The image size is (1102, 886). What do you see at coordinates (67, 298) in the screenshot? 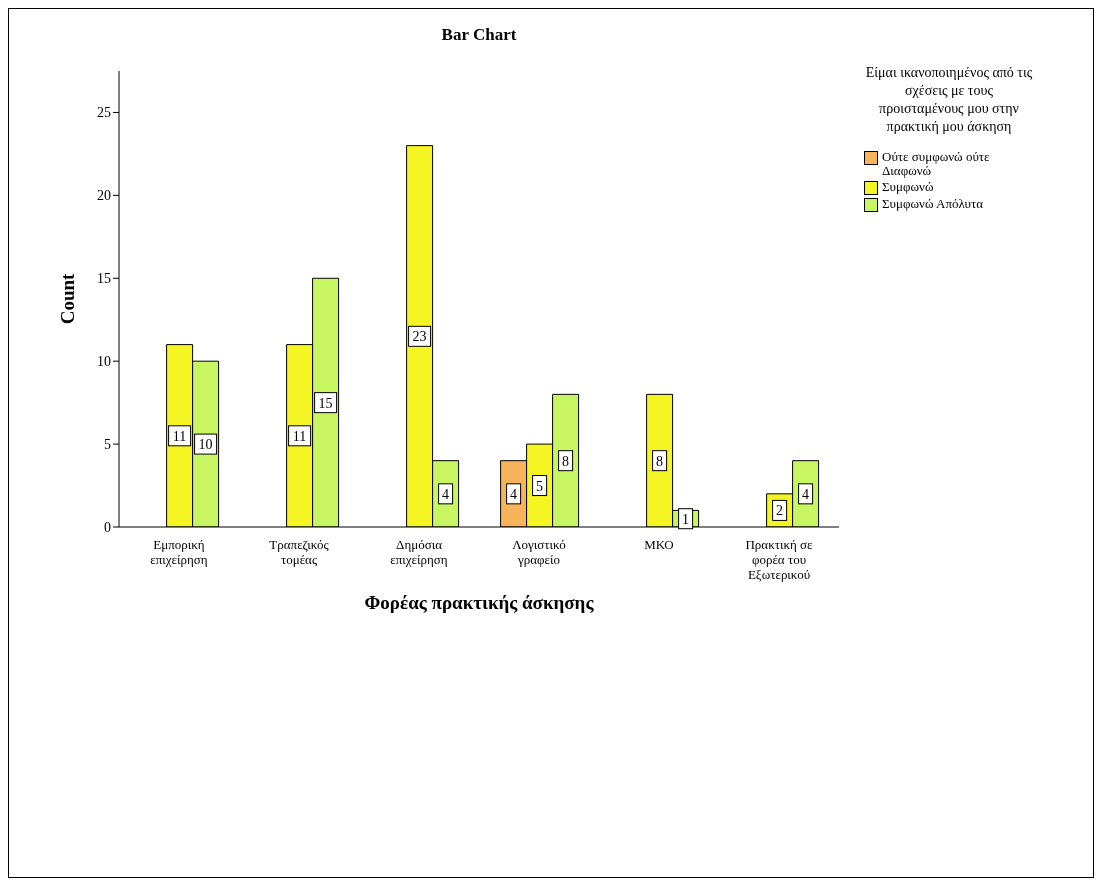
I see `y-axis-title: Count` at bounding box center [67, 298].